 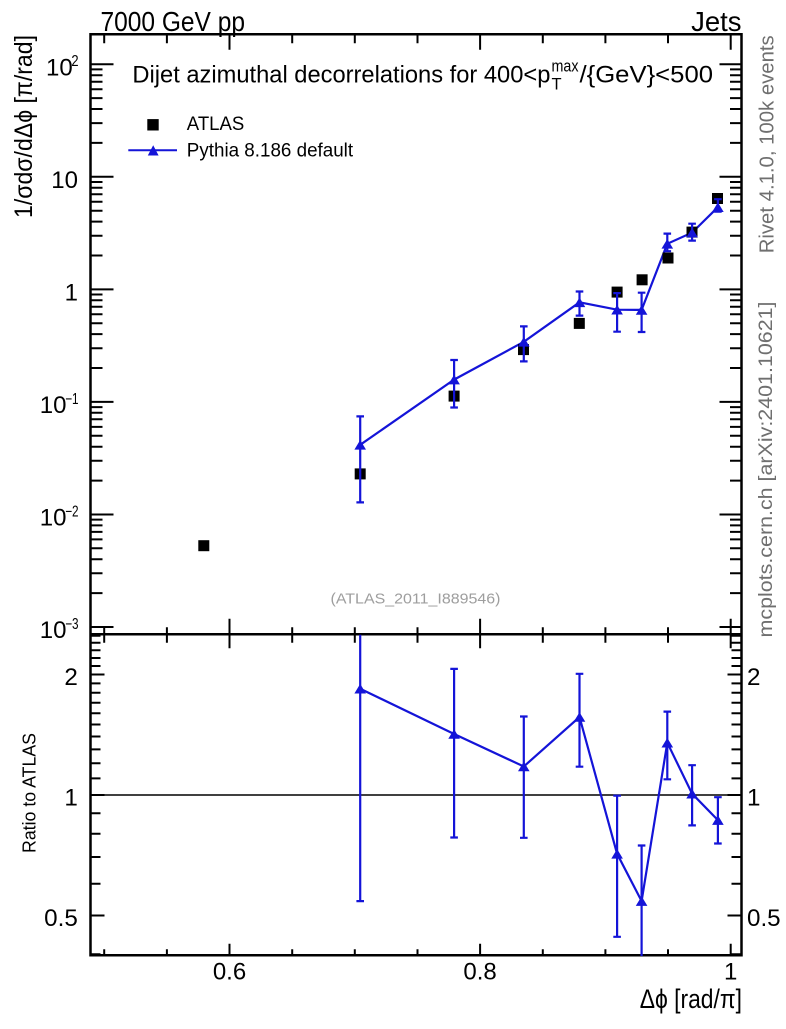 What do you see at coordinates (566, 67) in the screenshot?
I see `svg-text: max` at bounding box center [566, 67].